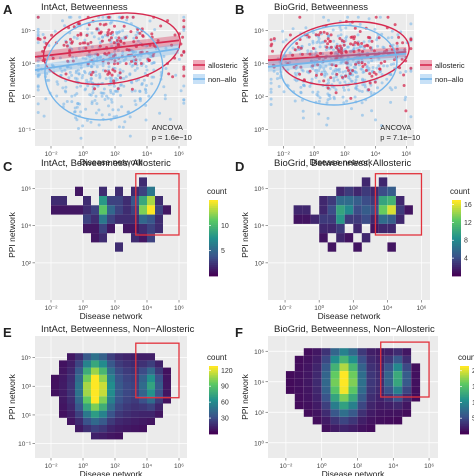 The height and width of the screenshot is (476, 474). Describe the element at coordinates (147, 308) in the screenshot. I see `x-tick-label: 10⁴` at that location.